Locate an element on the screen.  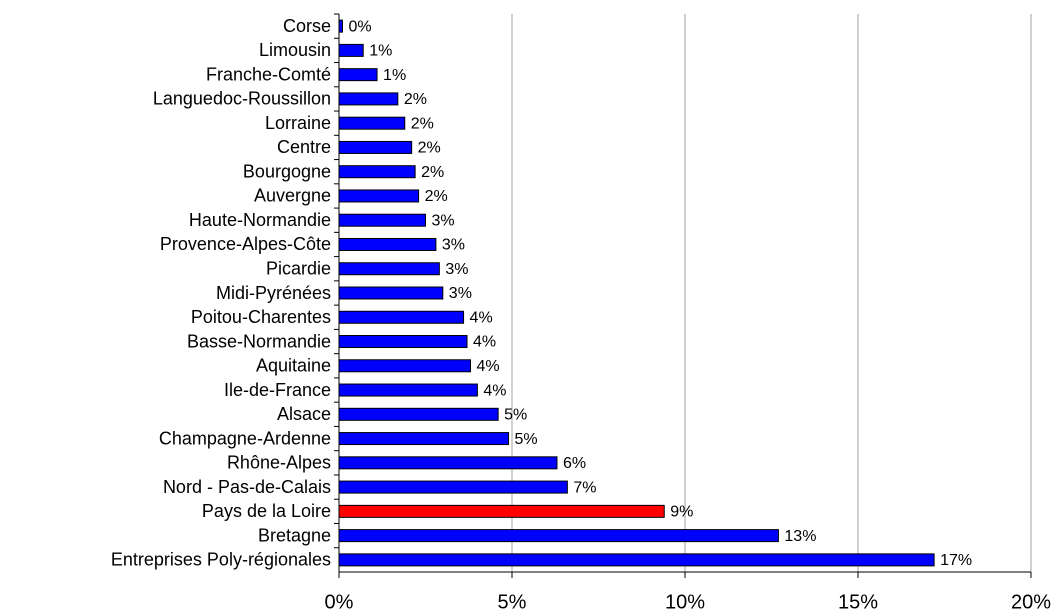
y-tick-label: Nord - Pas-de-Calais is located at coordinates (247, 487).